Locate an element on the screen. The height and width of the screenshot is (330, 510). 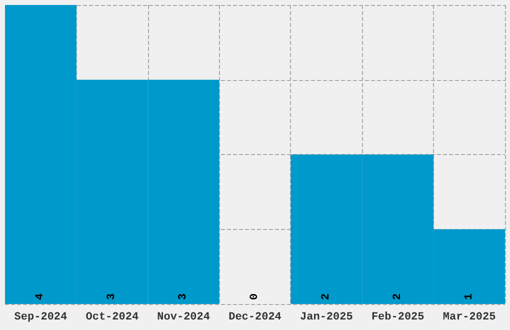
x-tick-label: Dec-2024 is located at coordinates (255, 318).